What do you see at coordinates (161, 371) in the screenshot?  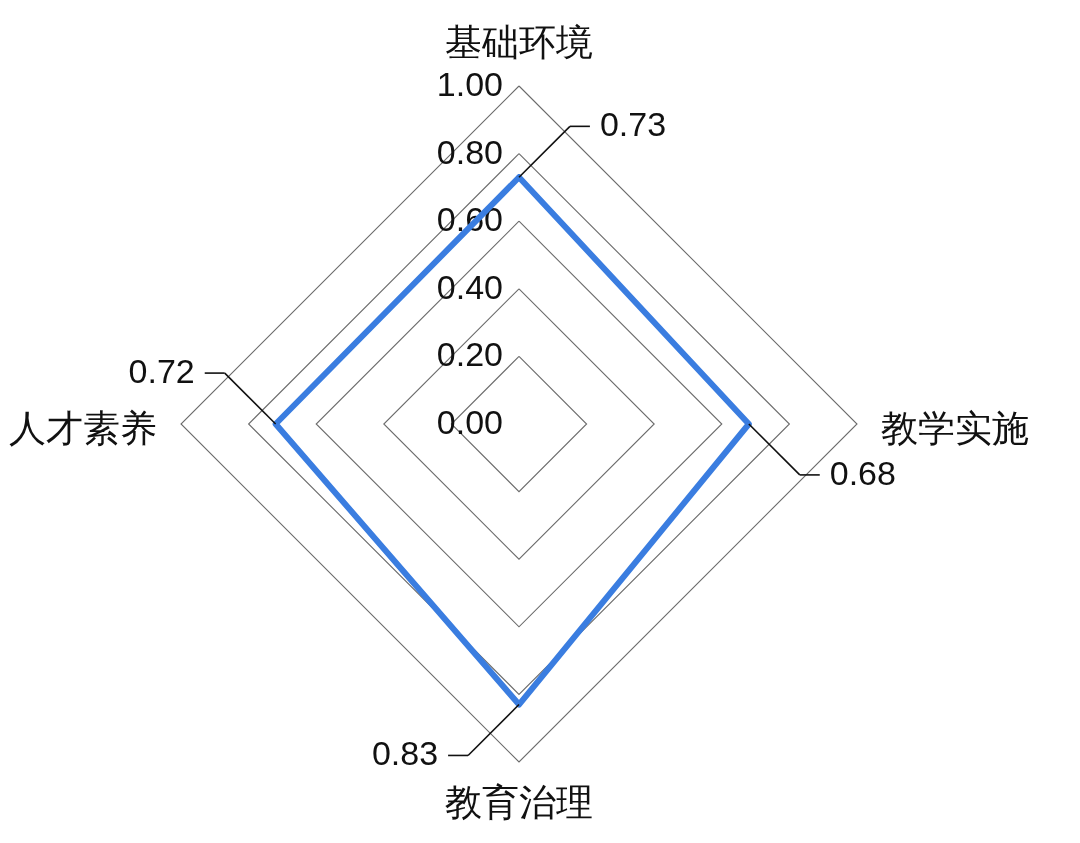 I see `data-label: 0.72` at bounding box center [161, 371].